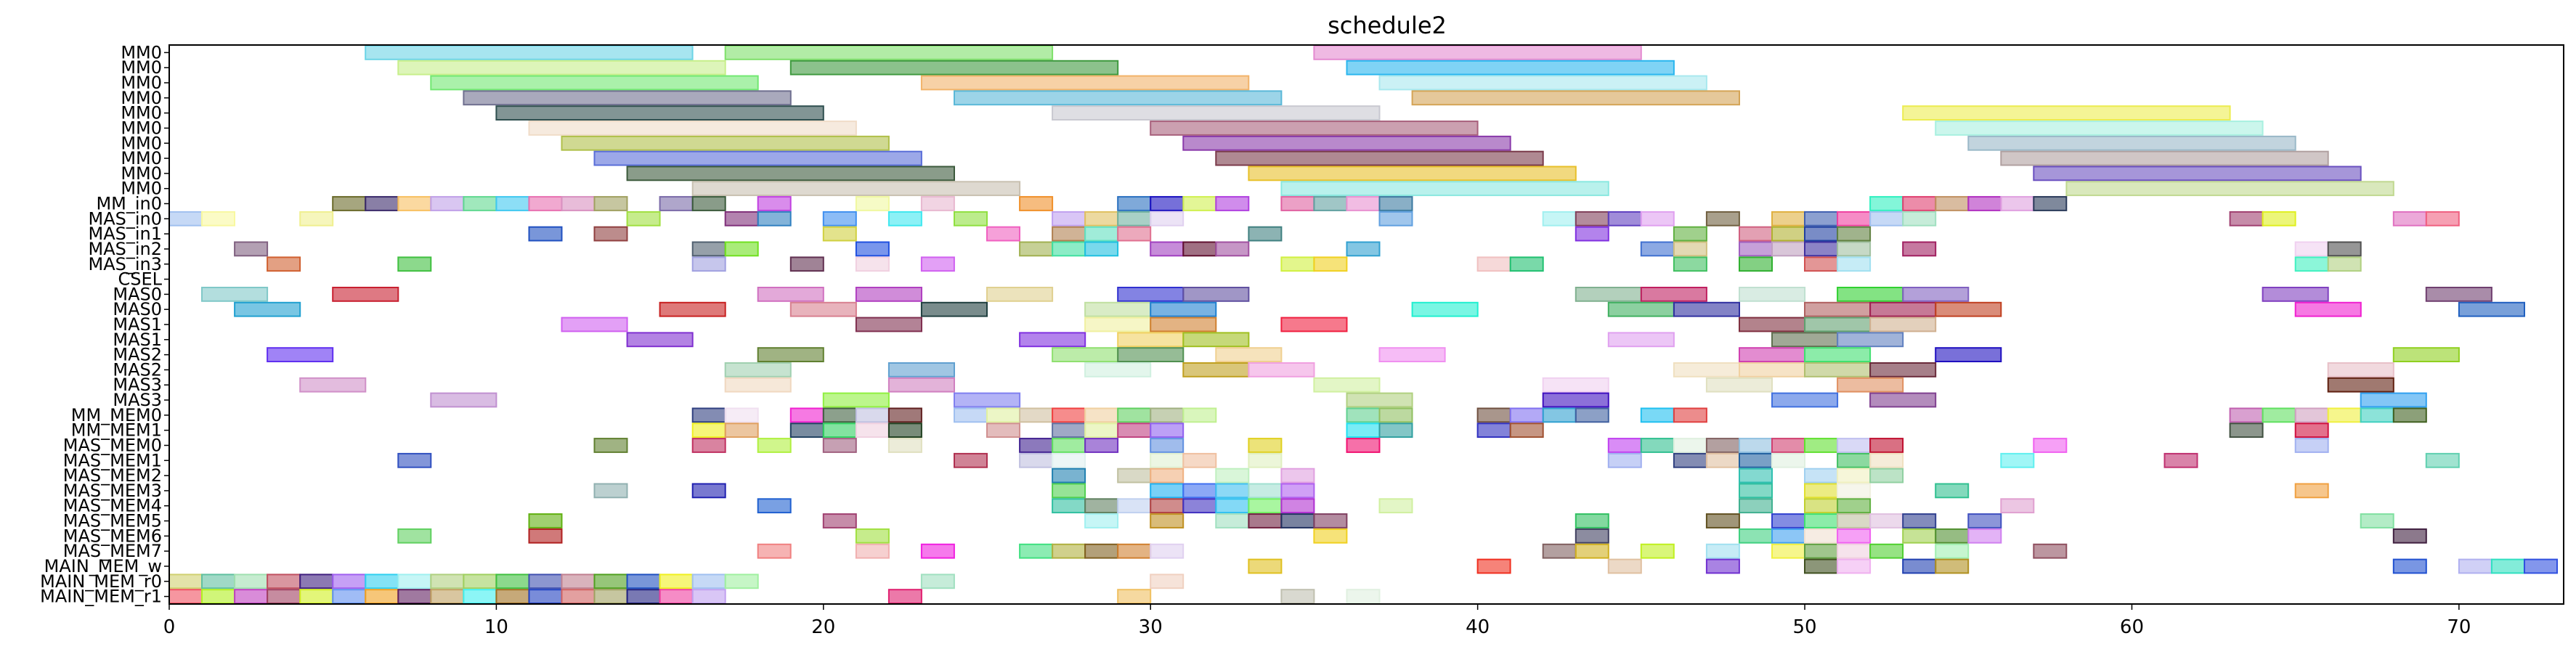 The height and width of the screenshot is (657, 2576). Describe the element at coordinates (138, 400) in the screenshot. I see `y-tick-label: MAS3` at that location.